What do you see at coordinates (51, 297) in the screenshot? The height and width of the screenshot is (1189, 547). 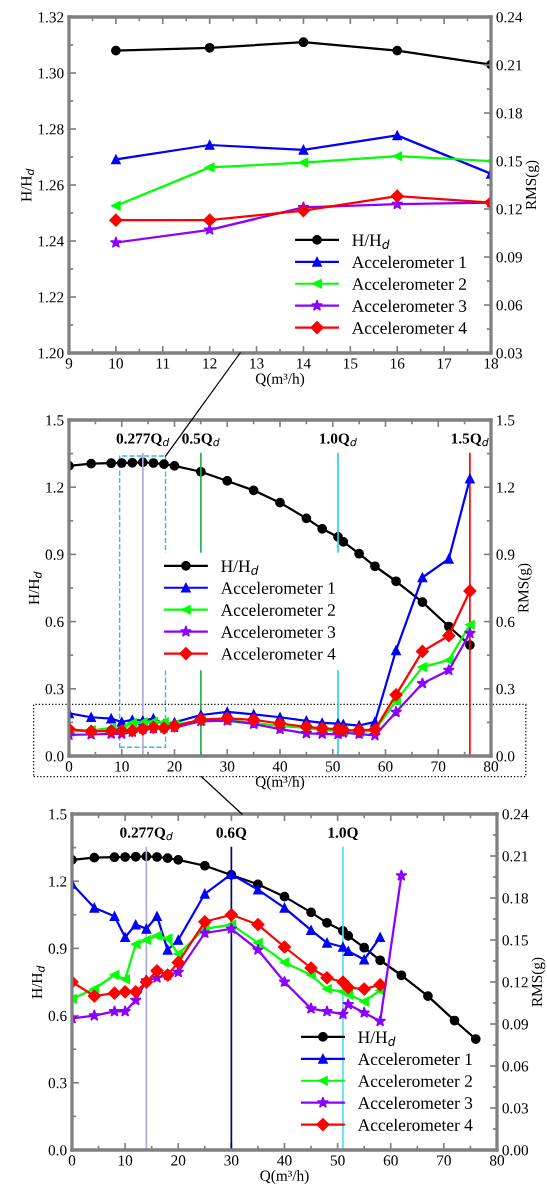 I see `y-tick-label: 1.22` at bounding box center [51, 297].